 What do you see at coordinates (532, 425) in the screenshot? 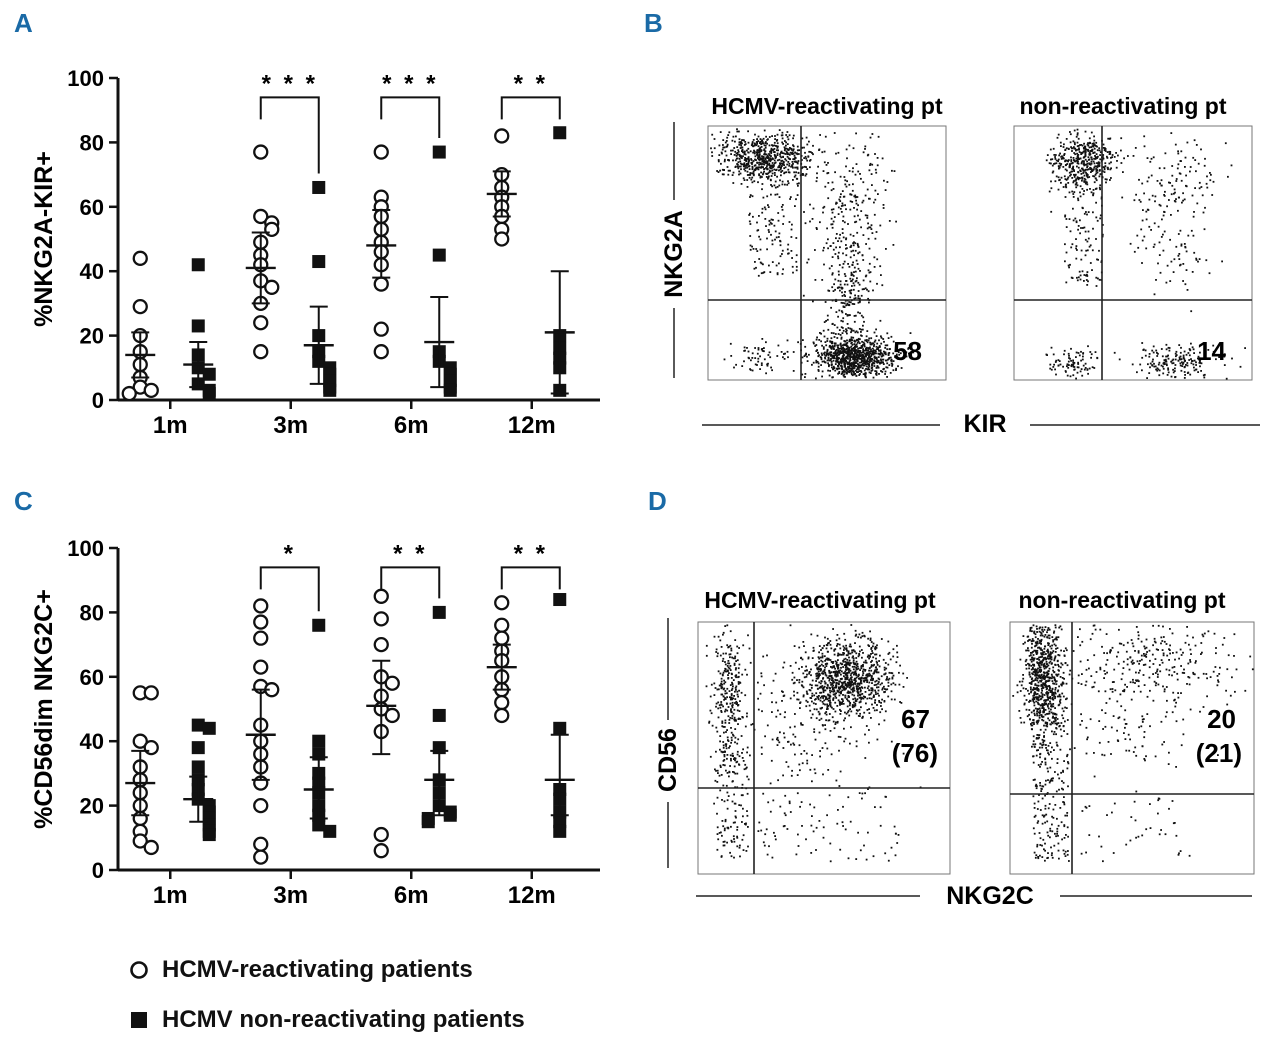
I see `x-tick-label: 12m` at bounding box center [532, 425].